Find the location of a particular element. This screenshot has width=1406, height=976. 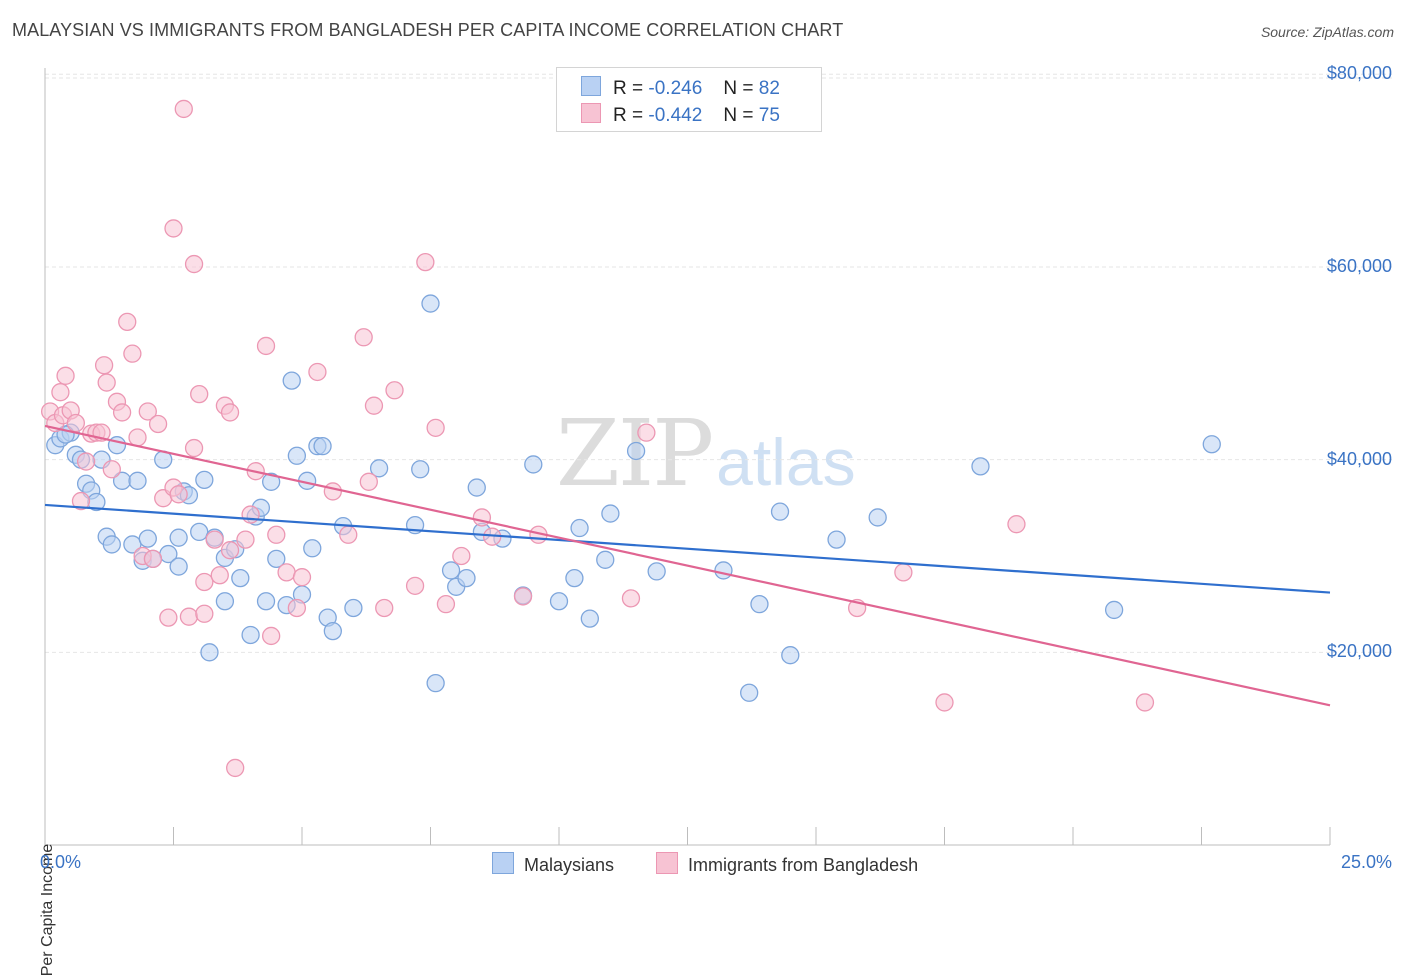

legend-label: Malaysians is located at coordinates (569, 865).